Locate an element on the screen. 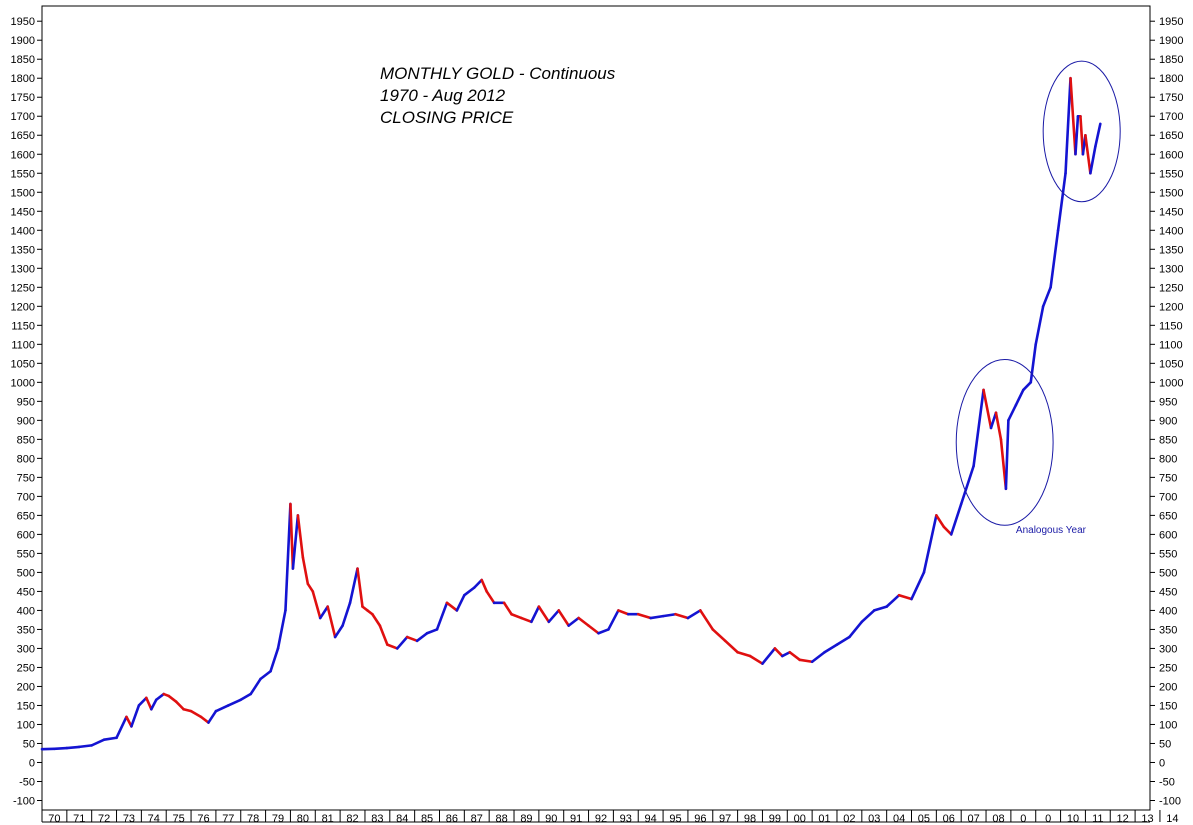  x-tick-label: 00 is located at coordinates (800, 819).